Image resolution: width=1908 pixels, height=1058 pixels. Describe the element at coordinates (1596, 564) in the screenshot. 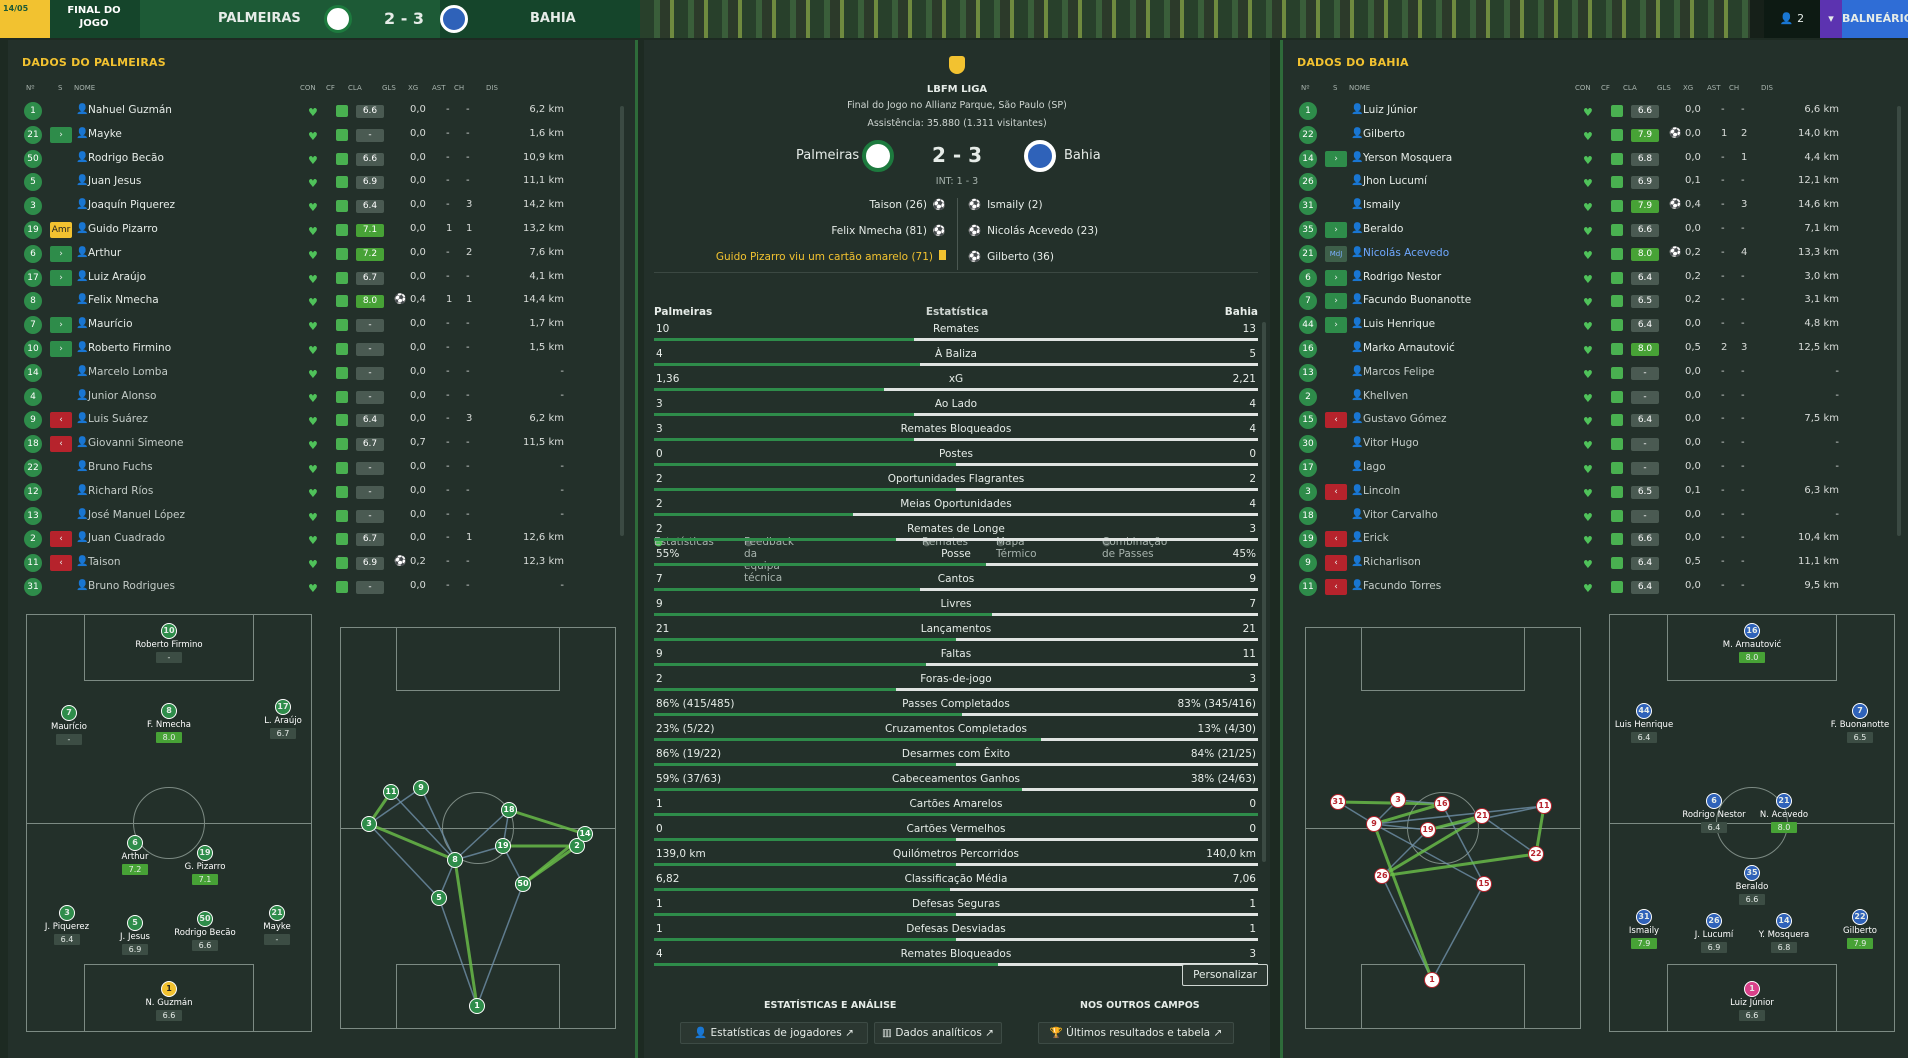

I see `player-row: 9 ‹ 👤 Richarlison ♥ 6.4 0,5 - - 11,1 km` at that location.